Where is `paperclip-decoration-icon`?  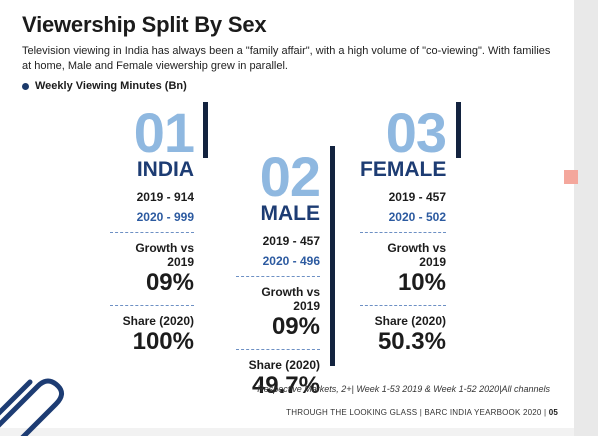
paperclip-decoration-icon is located at coordinates (32, 407).